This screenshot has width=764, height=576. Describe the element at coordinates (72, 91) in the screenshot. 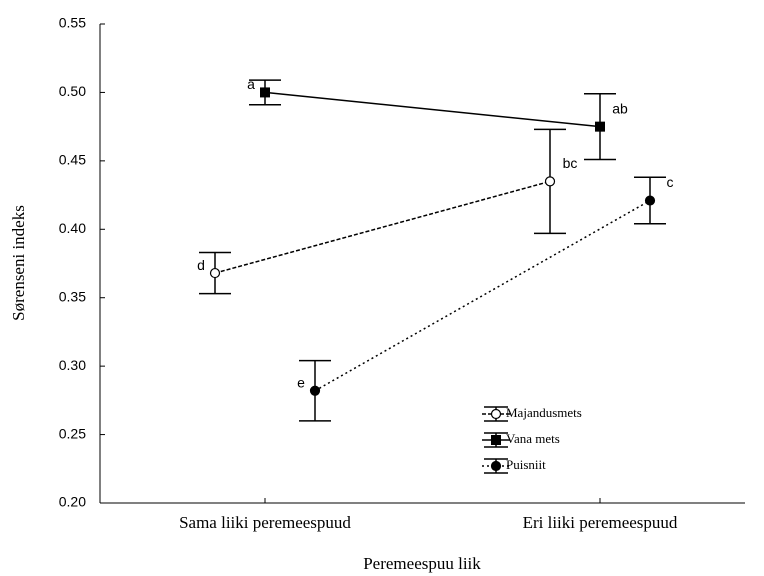

I see `y-tick-label: 0.50` at that location.